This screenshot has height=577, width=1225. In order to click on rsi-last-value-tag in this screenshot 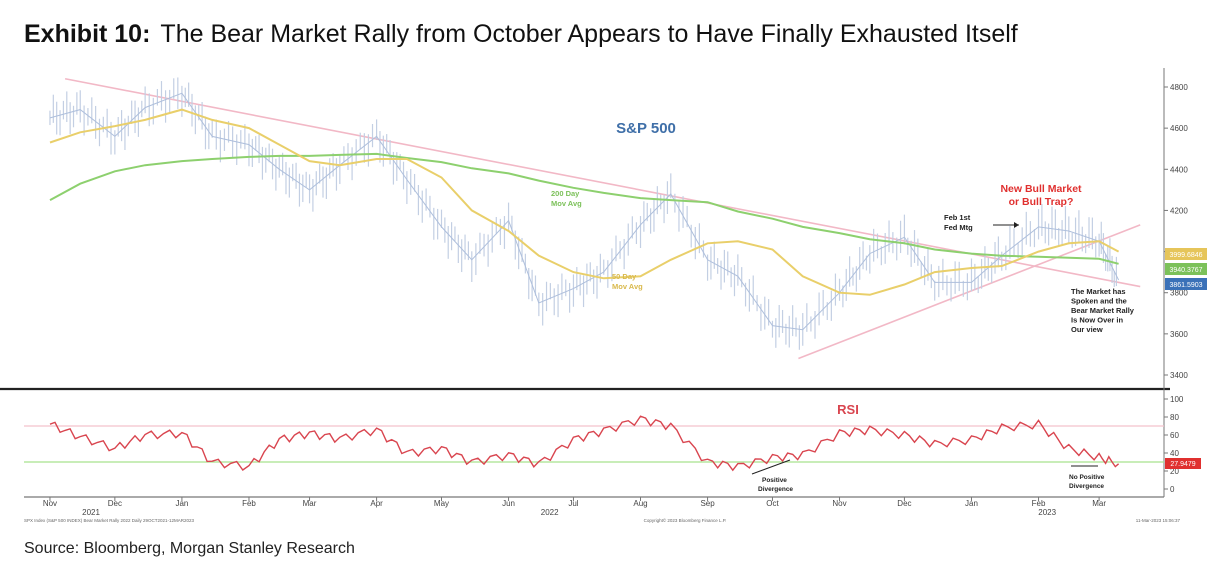, I will do `click(1183, 463)`.